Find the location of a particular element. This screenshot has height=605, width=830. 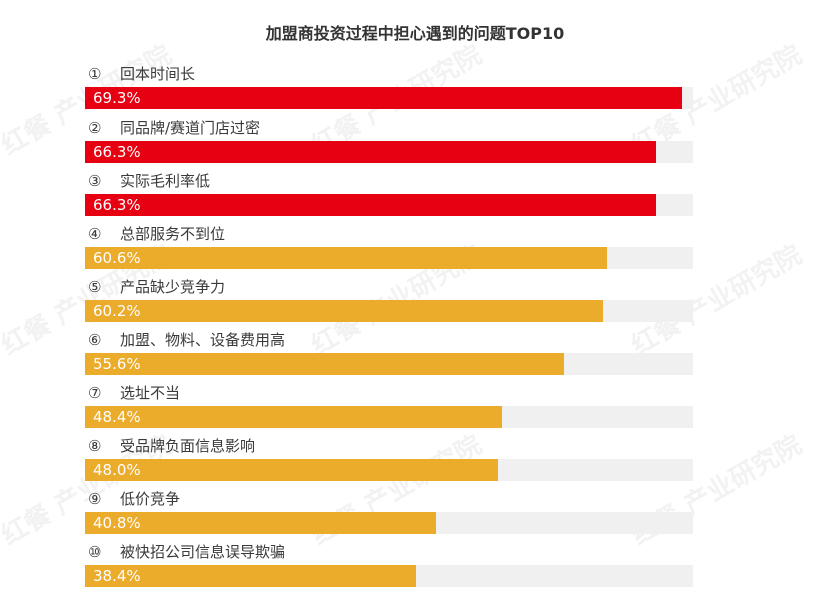

category-label: ⑦ 选址不当 is located at coordinates (134, 392).